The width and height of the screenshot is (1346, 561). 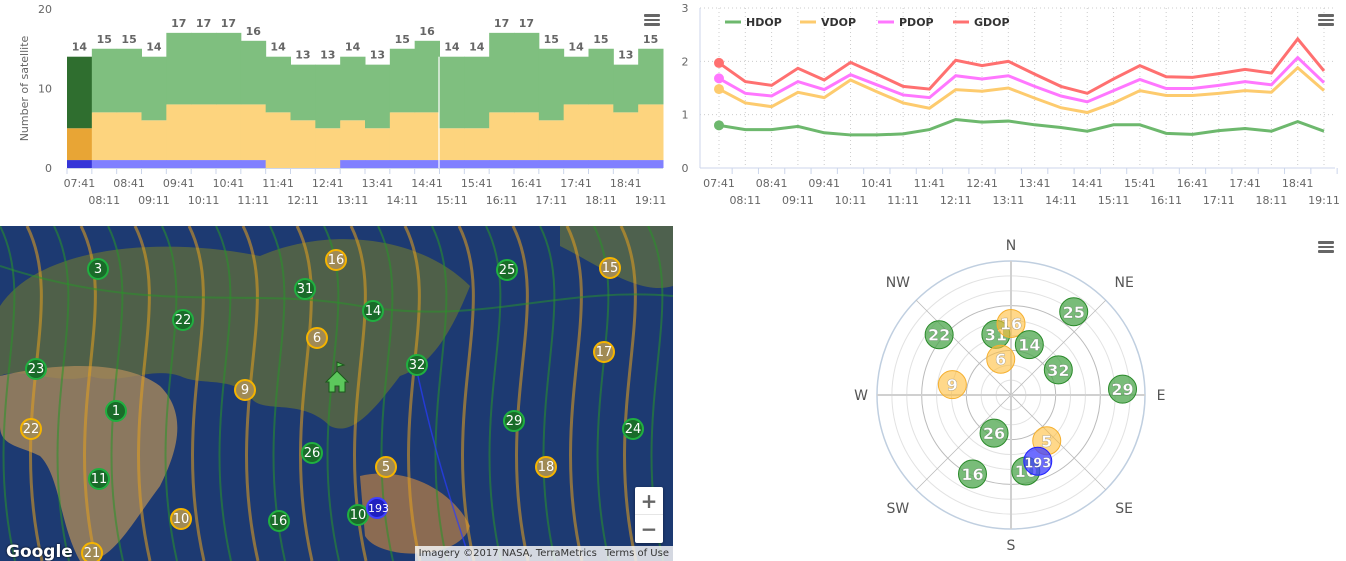 What do you see at coordinates (99, 479) in the screenshot?
I see `satellite-marker: 11` at bounding box center [99, 479].